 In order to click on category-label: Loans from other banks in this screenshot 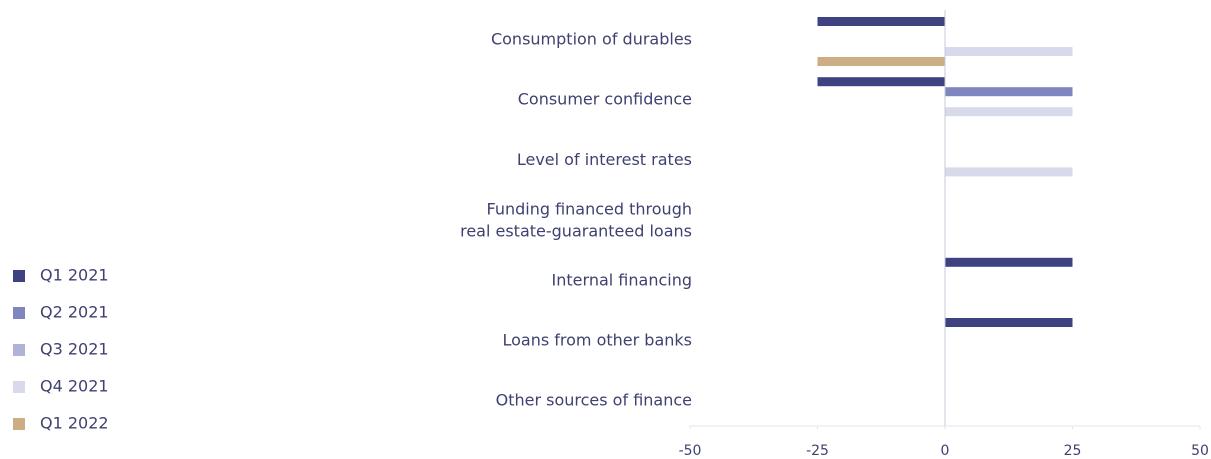, I will do `click(597, 340)`.